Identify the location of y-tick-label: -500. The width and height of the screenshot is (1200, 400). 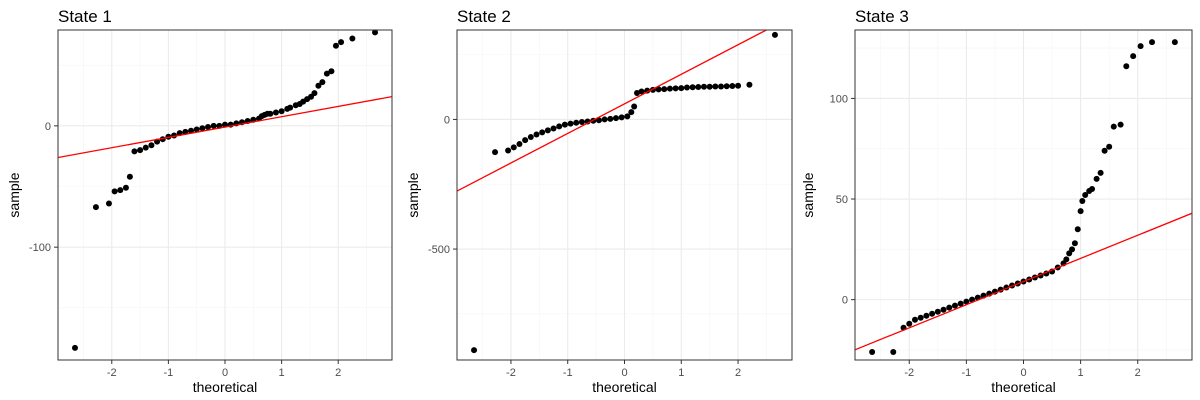
(439, 250).